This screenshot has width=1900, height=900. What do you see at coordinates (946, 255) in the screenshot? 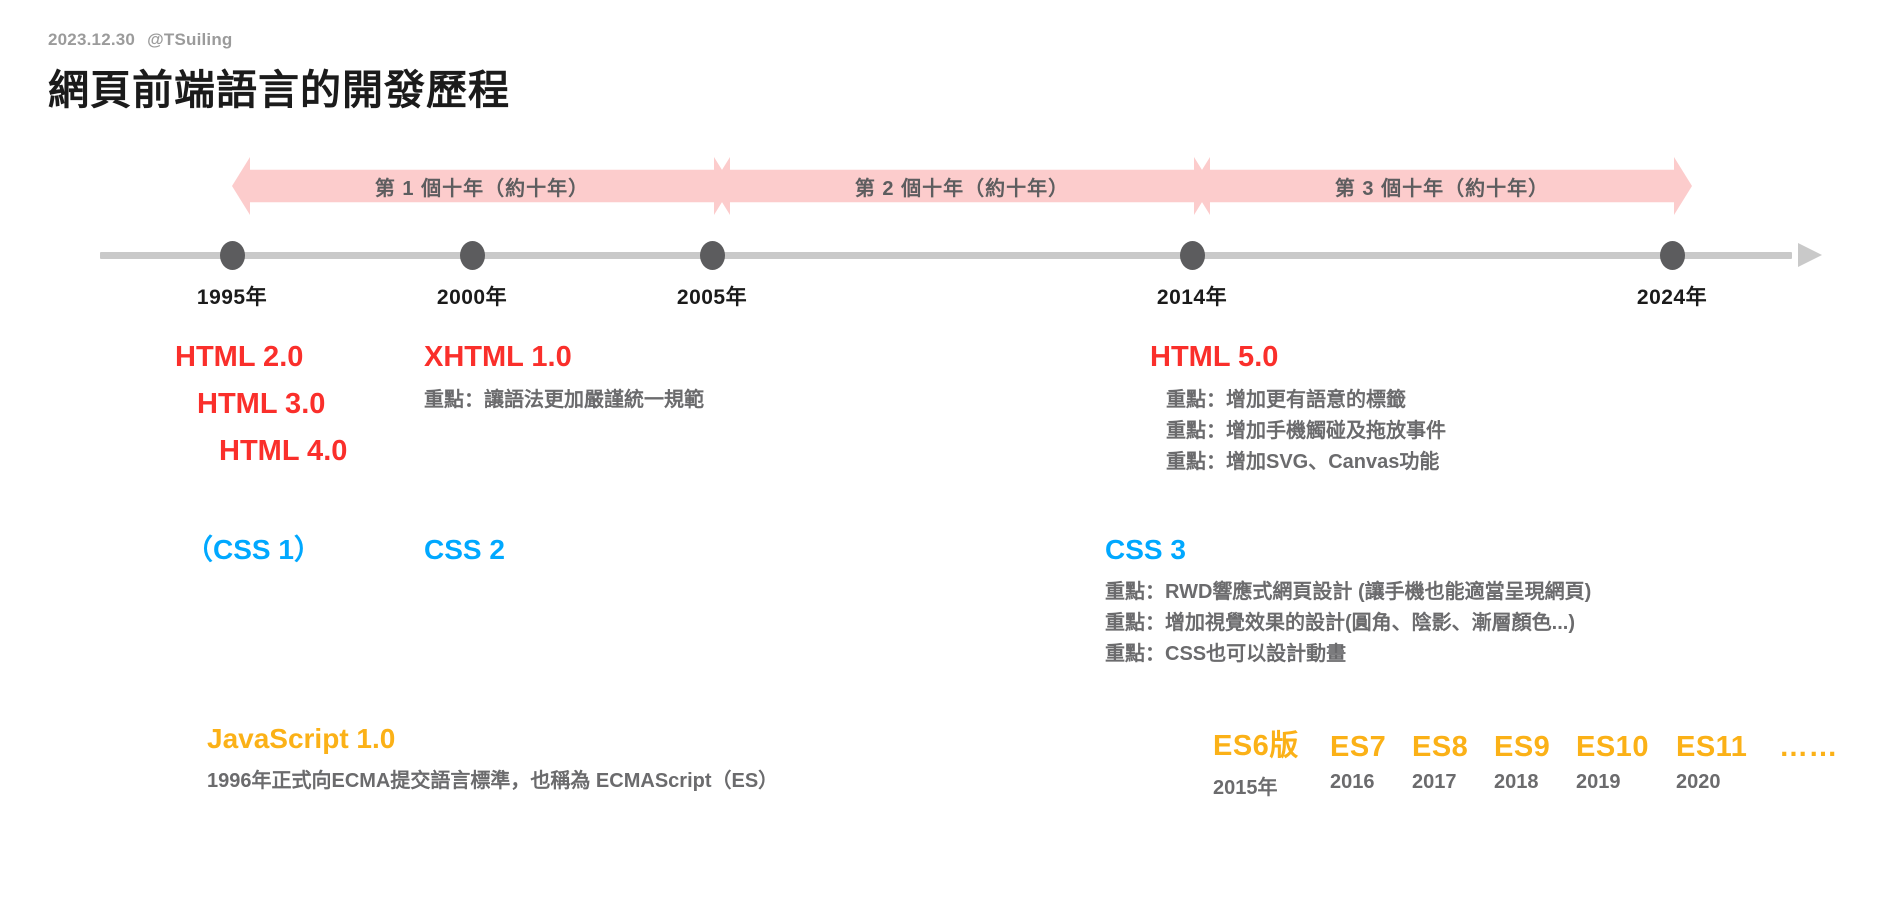
I see `axis-line` at bounding box center [946, 255].